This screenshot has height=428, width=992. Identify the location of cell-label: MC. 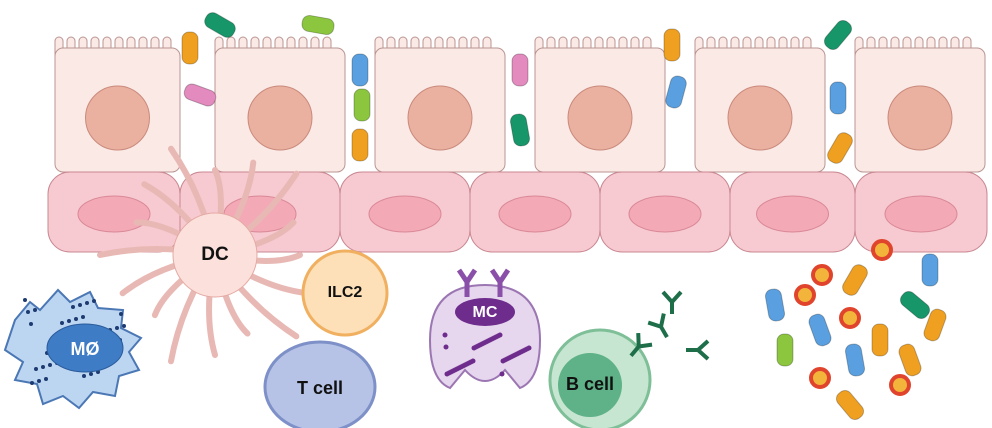
(485, 312).